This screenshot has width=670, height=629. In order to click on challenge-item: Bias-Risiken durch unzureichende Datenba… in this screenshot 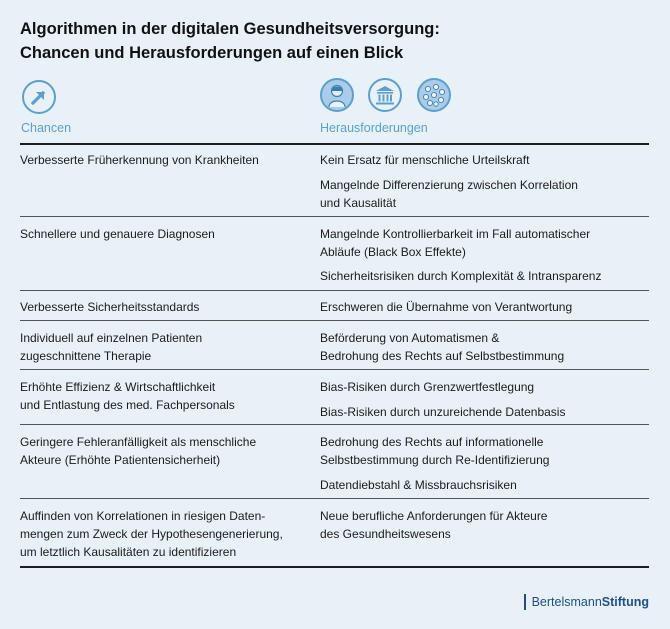, I will do `click(485, 412)`.